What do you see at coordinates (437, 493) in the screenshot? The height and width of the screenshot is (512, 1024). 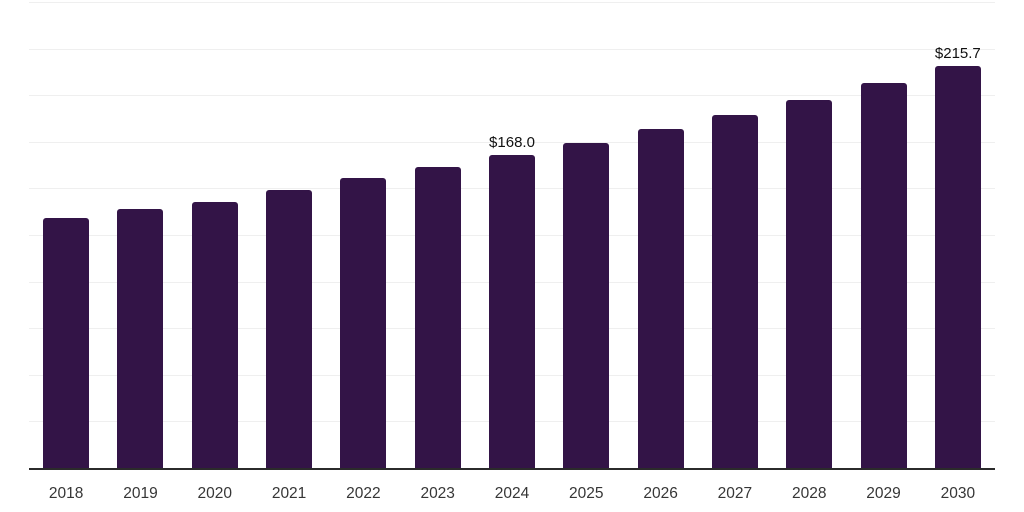 I see `x-tick-label-2023: 2023` at bounding box center [437, 493].